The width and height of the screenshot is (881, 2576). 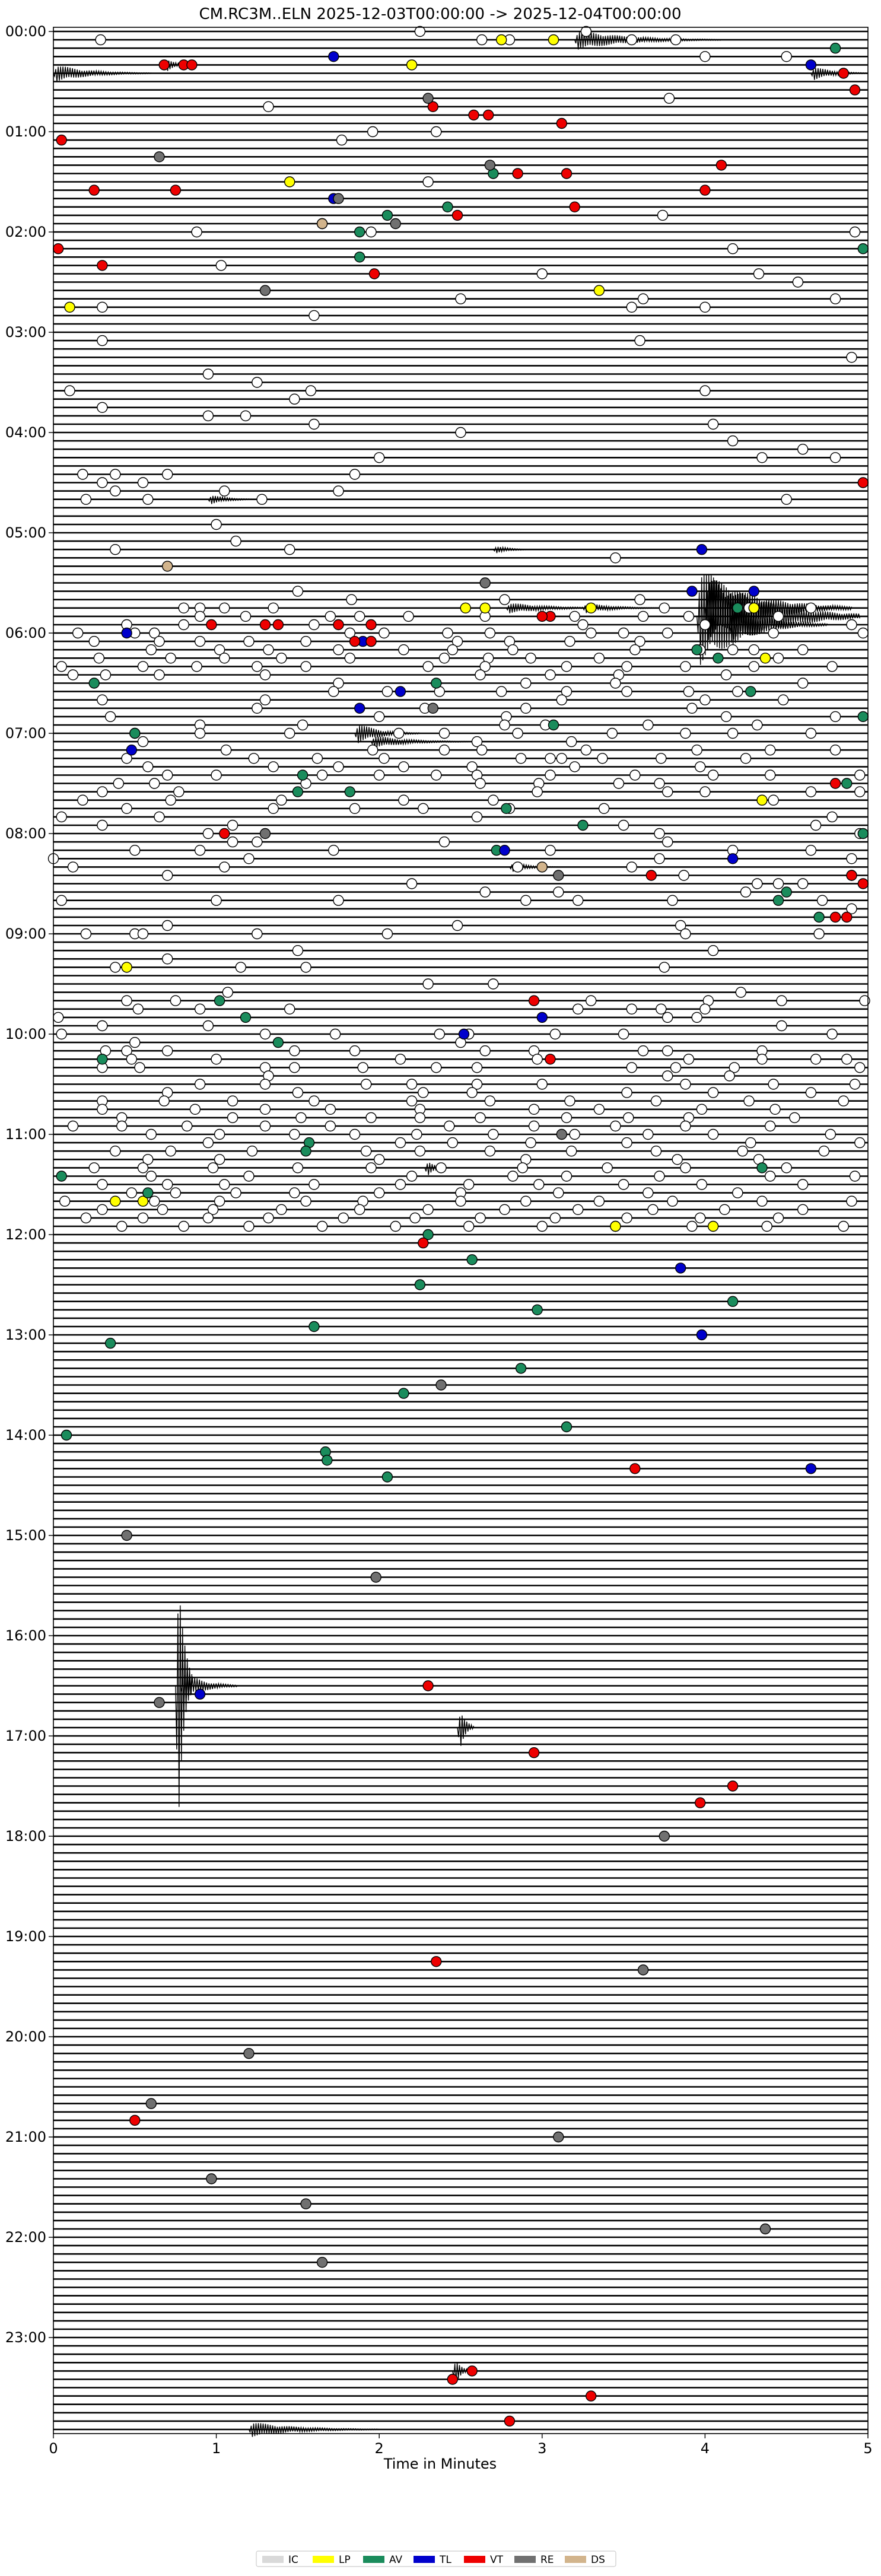 I want to click on legend-label-tl: TL, so click(x=445, y=2560).